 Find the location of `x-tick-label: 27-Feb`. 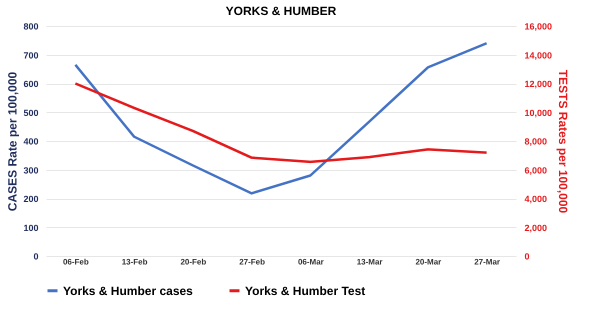

x-tick-label: 27-Feb is located at coordinates (252, 262).